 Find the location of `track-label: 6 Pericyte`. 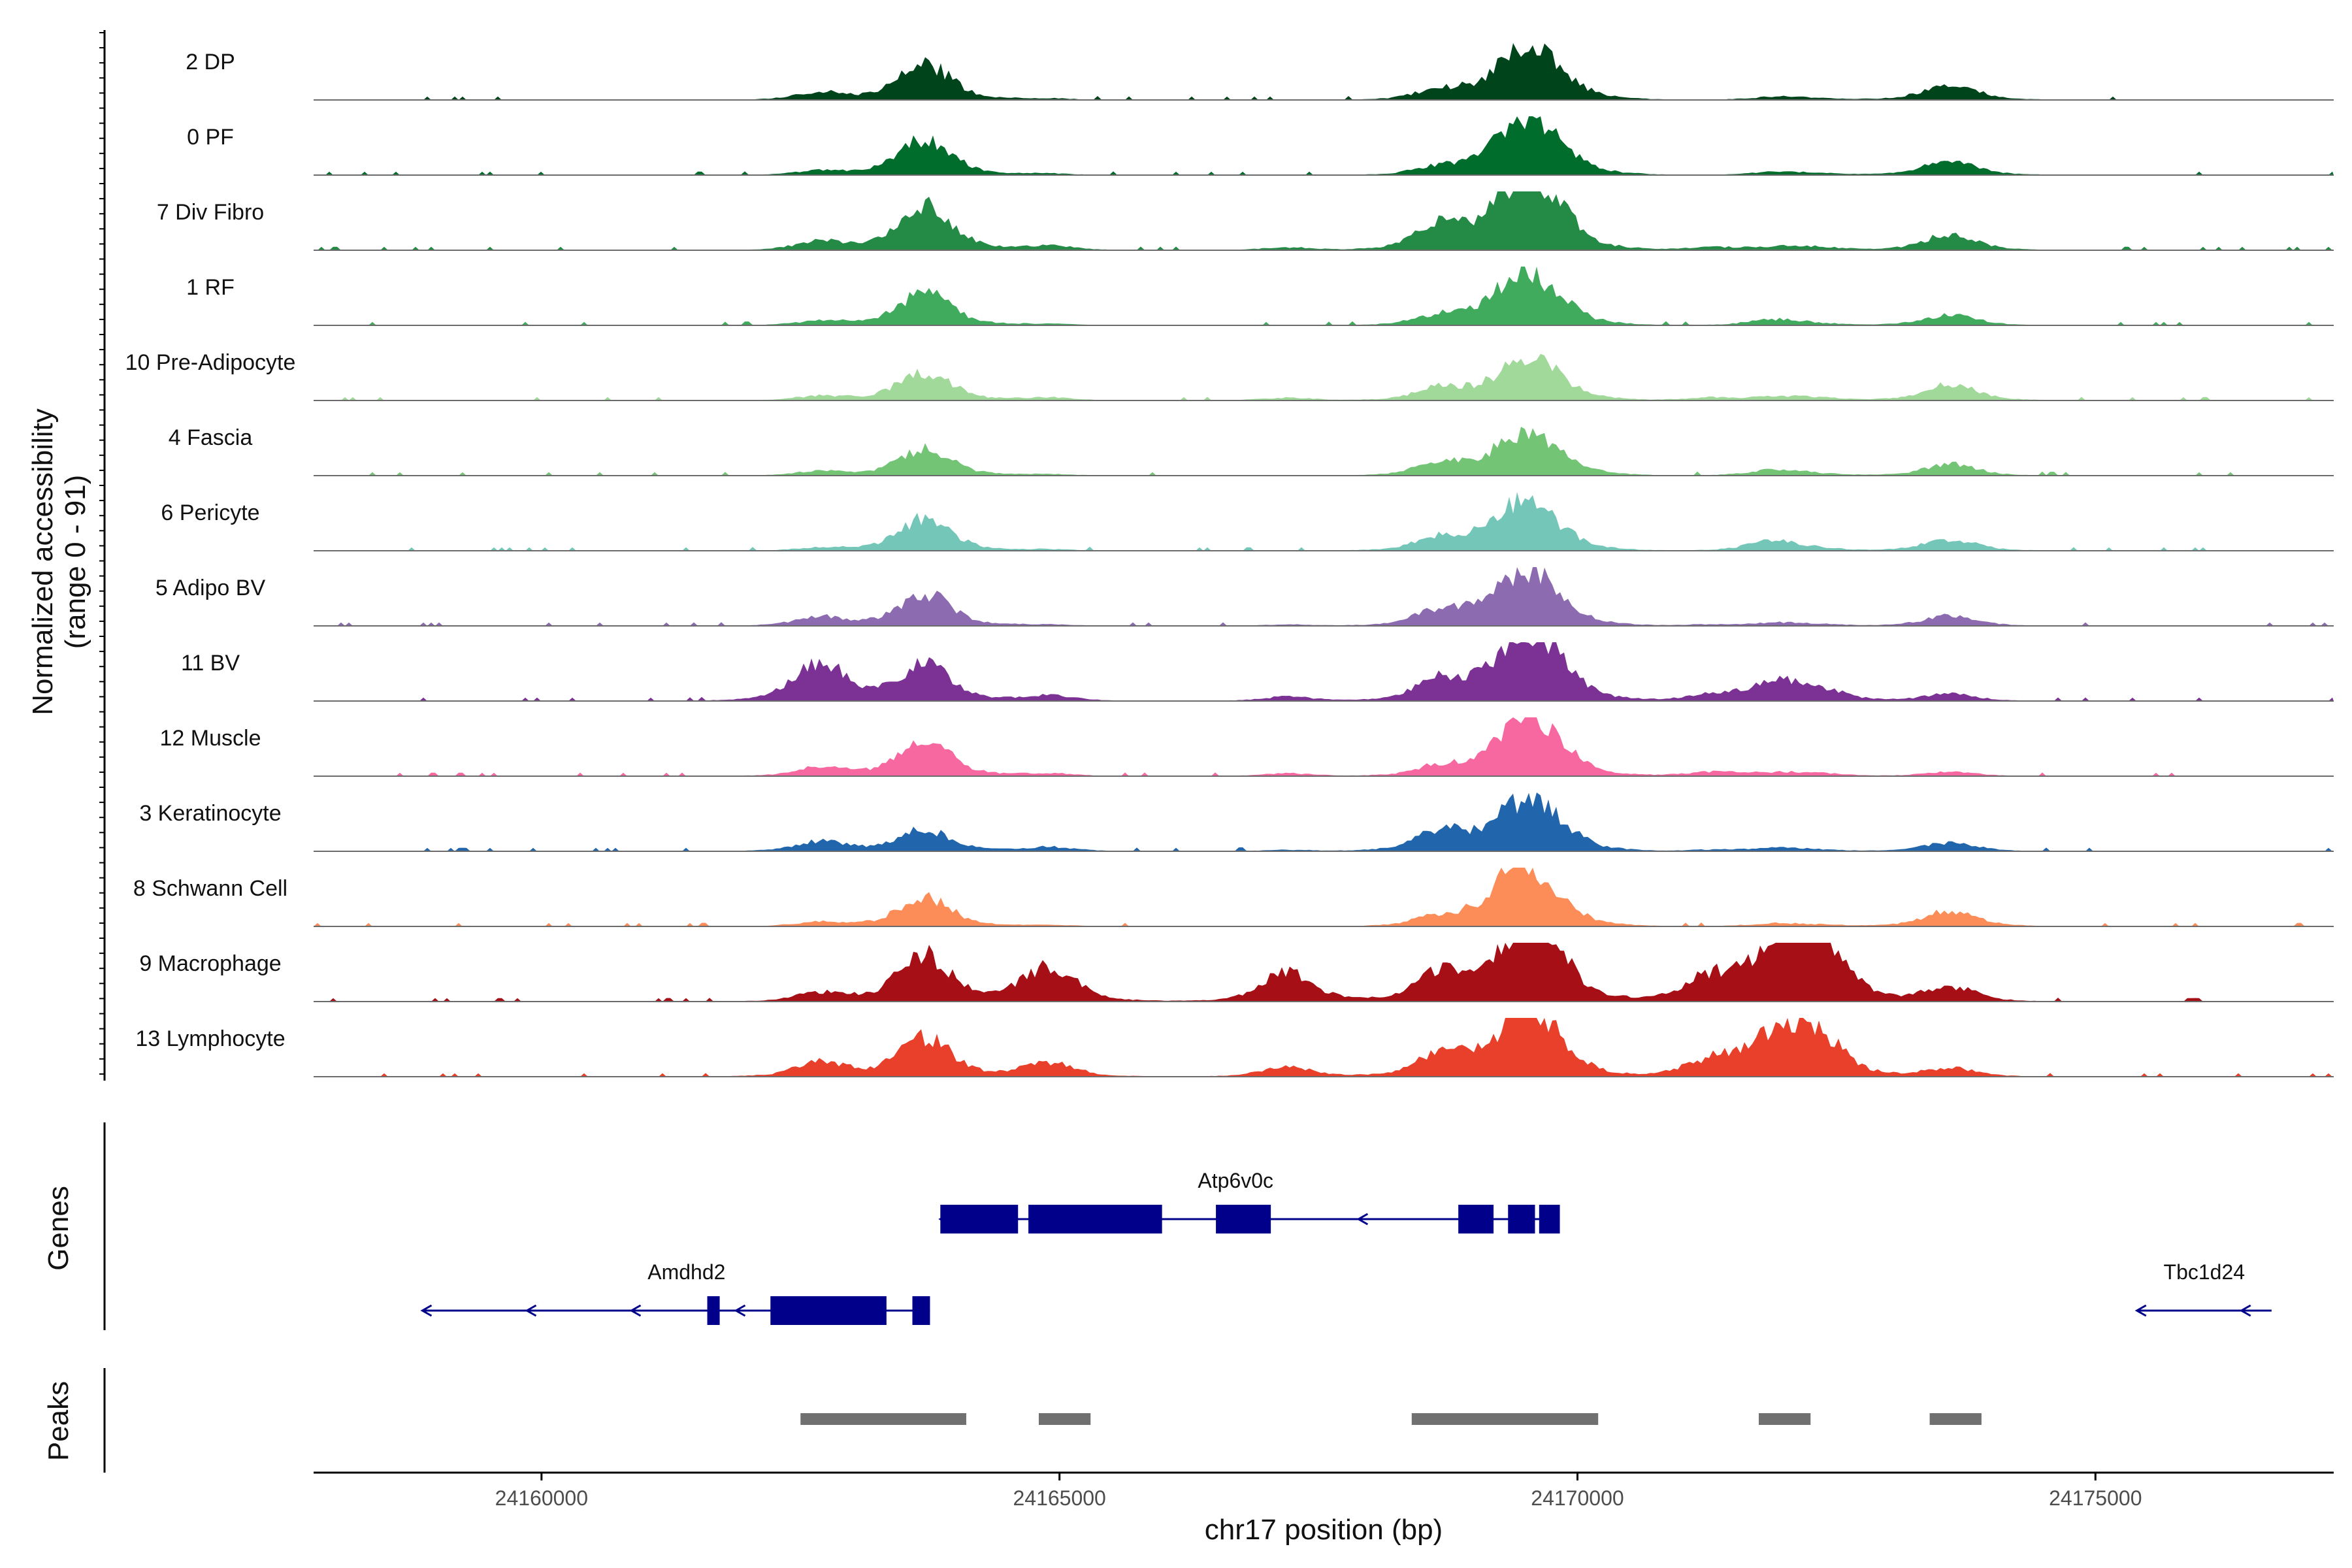

track-label: 6 Pericyte is located at coordinates (210, 512).